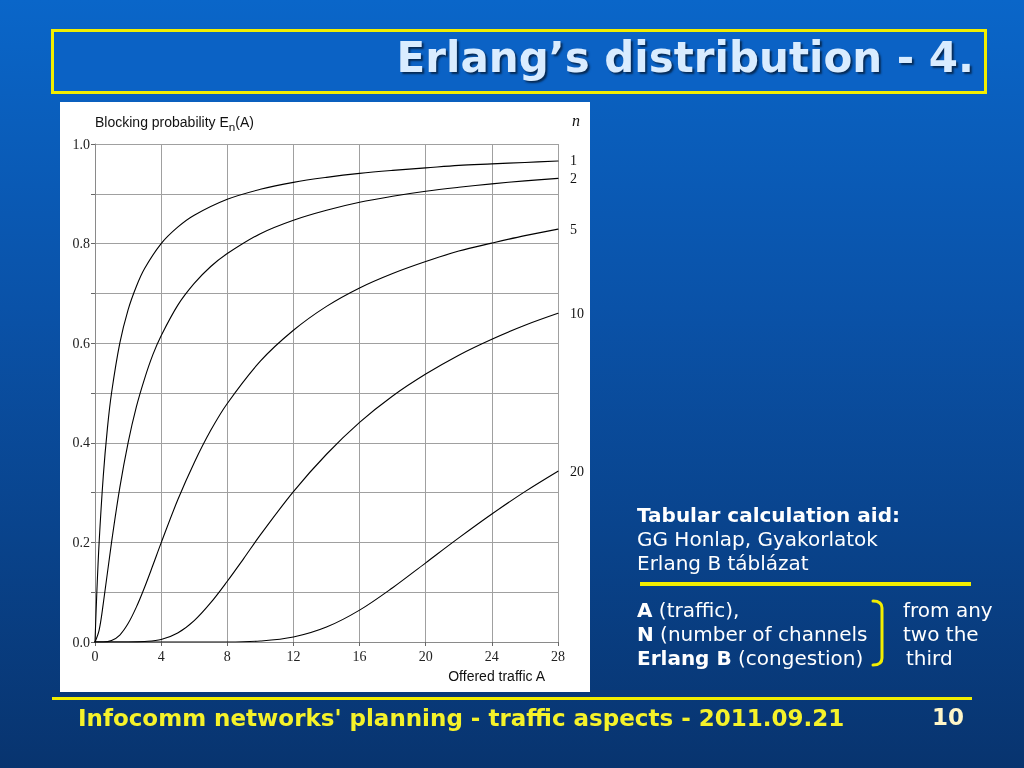 The image size is (1024, 768). Describe the element at coordinates (425, 656) in the screenshot. I see `x-tick-label: 20` at that location.